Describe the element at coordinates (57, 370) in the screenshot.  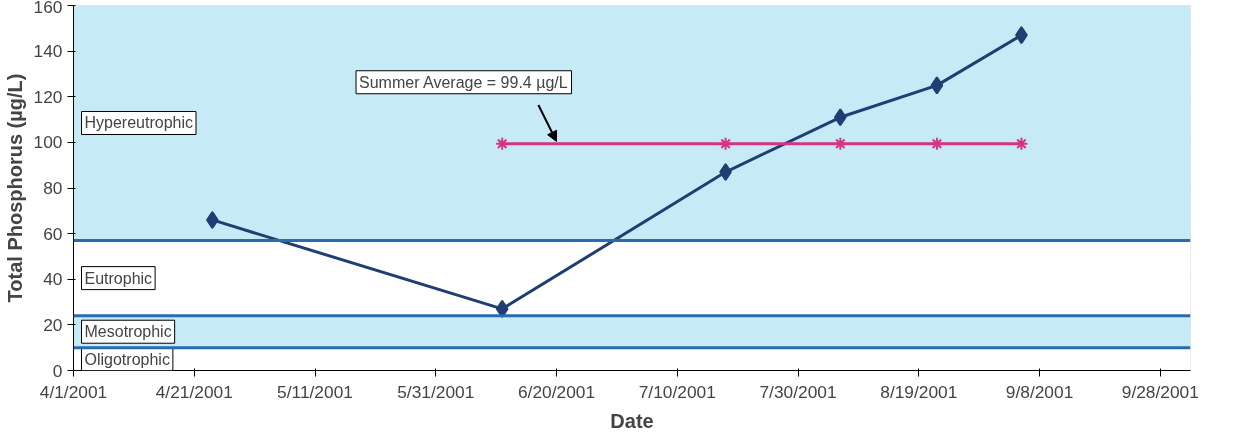
I see `y-tick-label: 0` at that location.